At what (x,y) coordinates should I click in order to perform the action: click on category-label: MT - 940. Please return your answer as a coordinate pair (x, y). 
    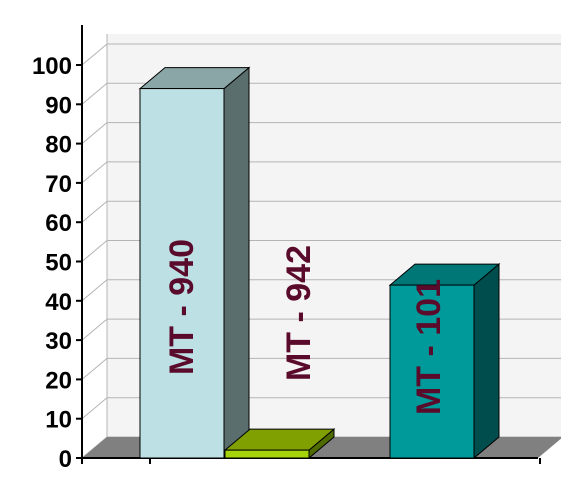
    Looking at the image, I should click on (182, 307).